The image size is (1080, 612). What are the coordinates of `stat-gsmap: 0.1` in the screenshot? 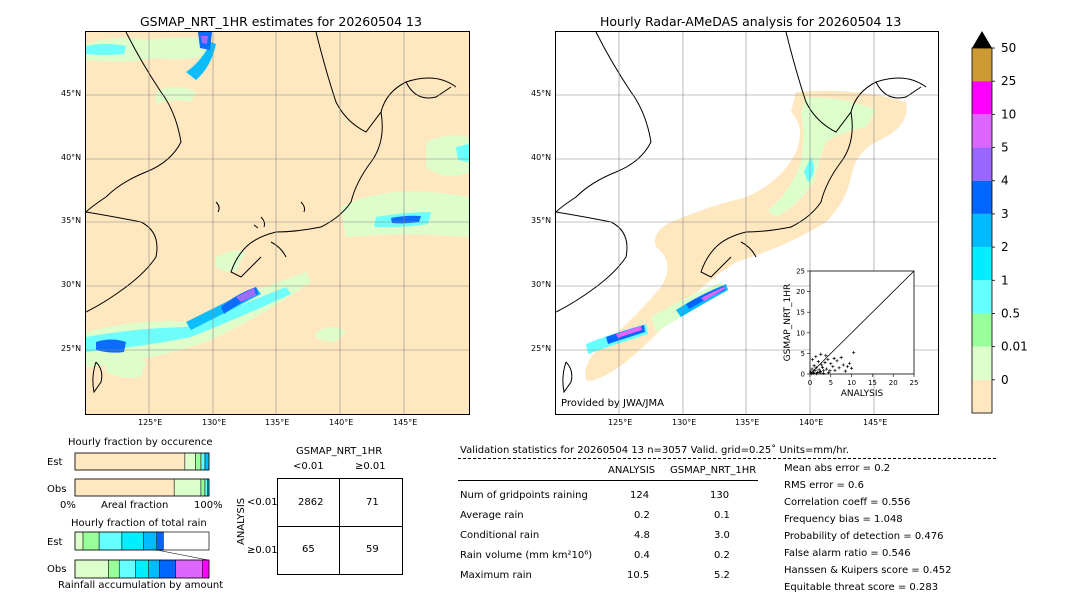 It's located at (722, 515).